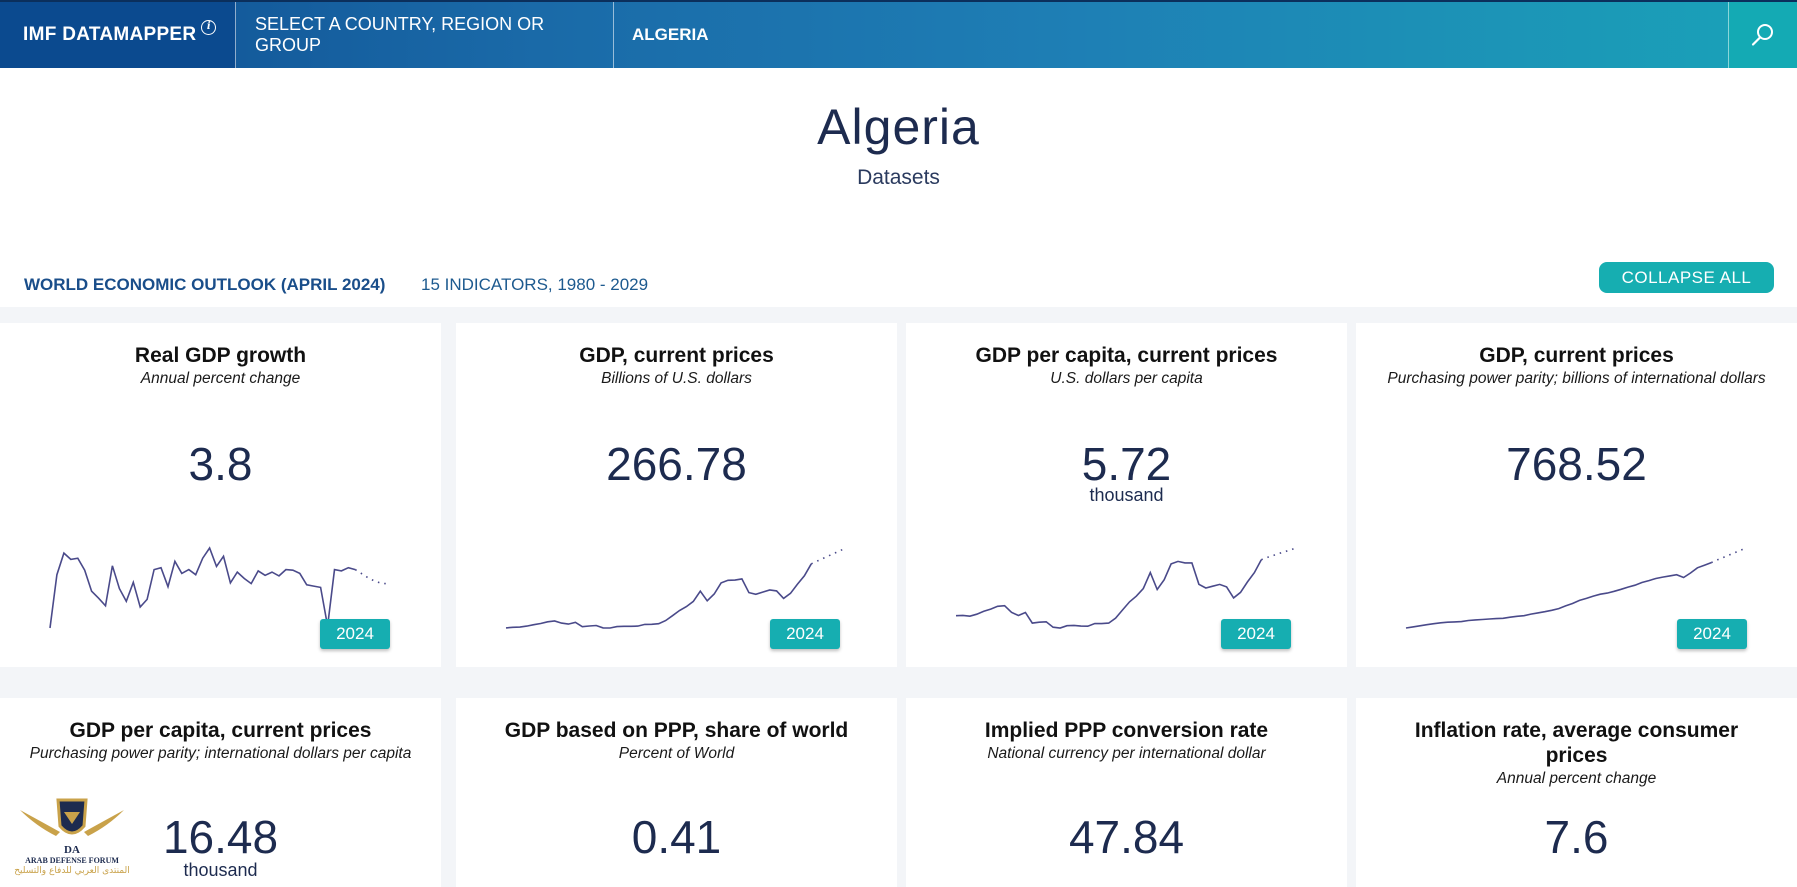 This screenshot has height=887, width=1797. Describe the element at coordinates (676, 753) in the screenshot. I see `indicator-unit: Percent of World` at that location.